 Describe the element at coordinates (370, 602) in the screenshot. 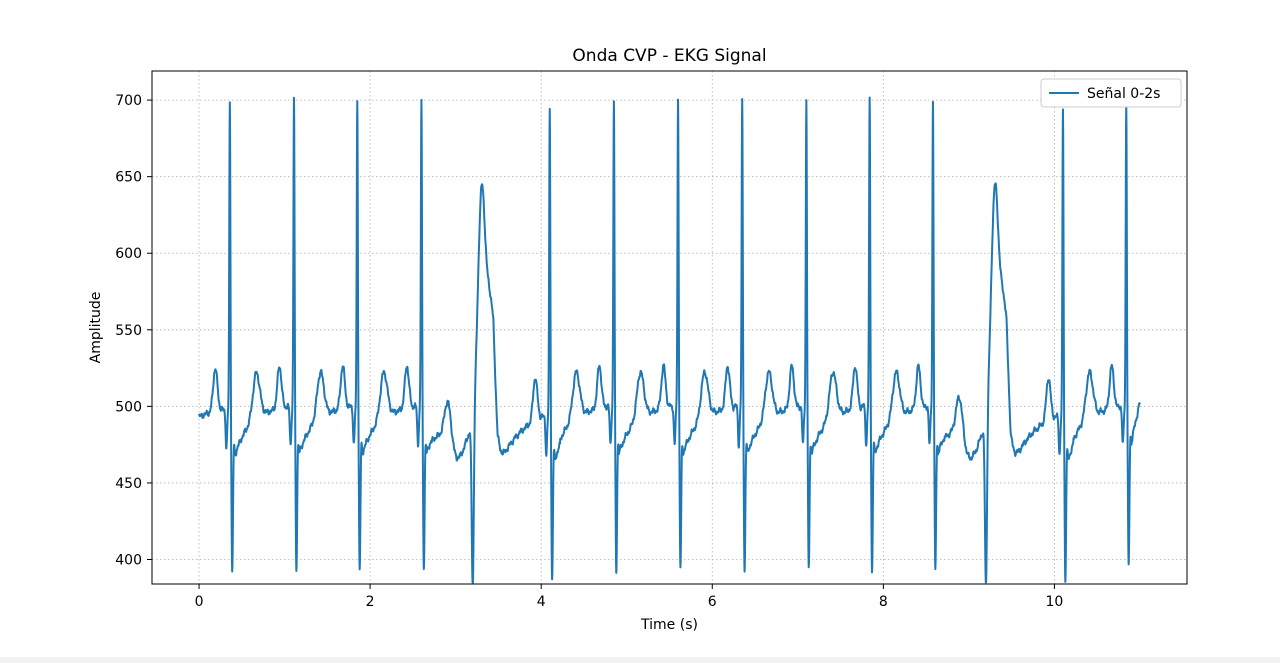

I see `x-tick-label: 2` at that location.